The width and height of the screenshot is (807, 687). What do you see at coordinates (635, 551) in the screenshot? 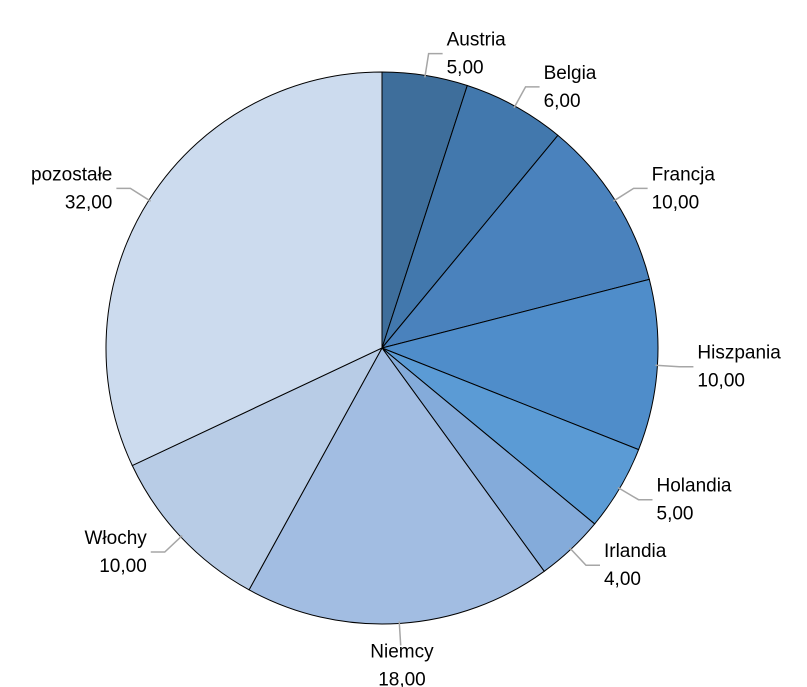
I see `slice-label: Irlandia` at bounding box center [635, 551].